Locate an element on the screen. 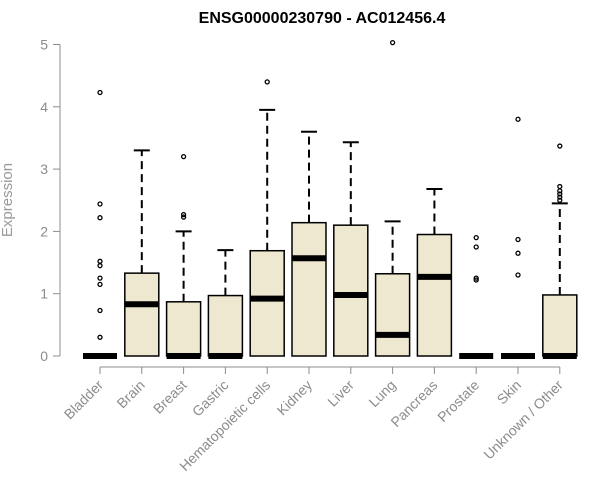 The image size is (600, 500). box-gastric is located at coordinates (225, 304).